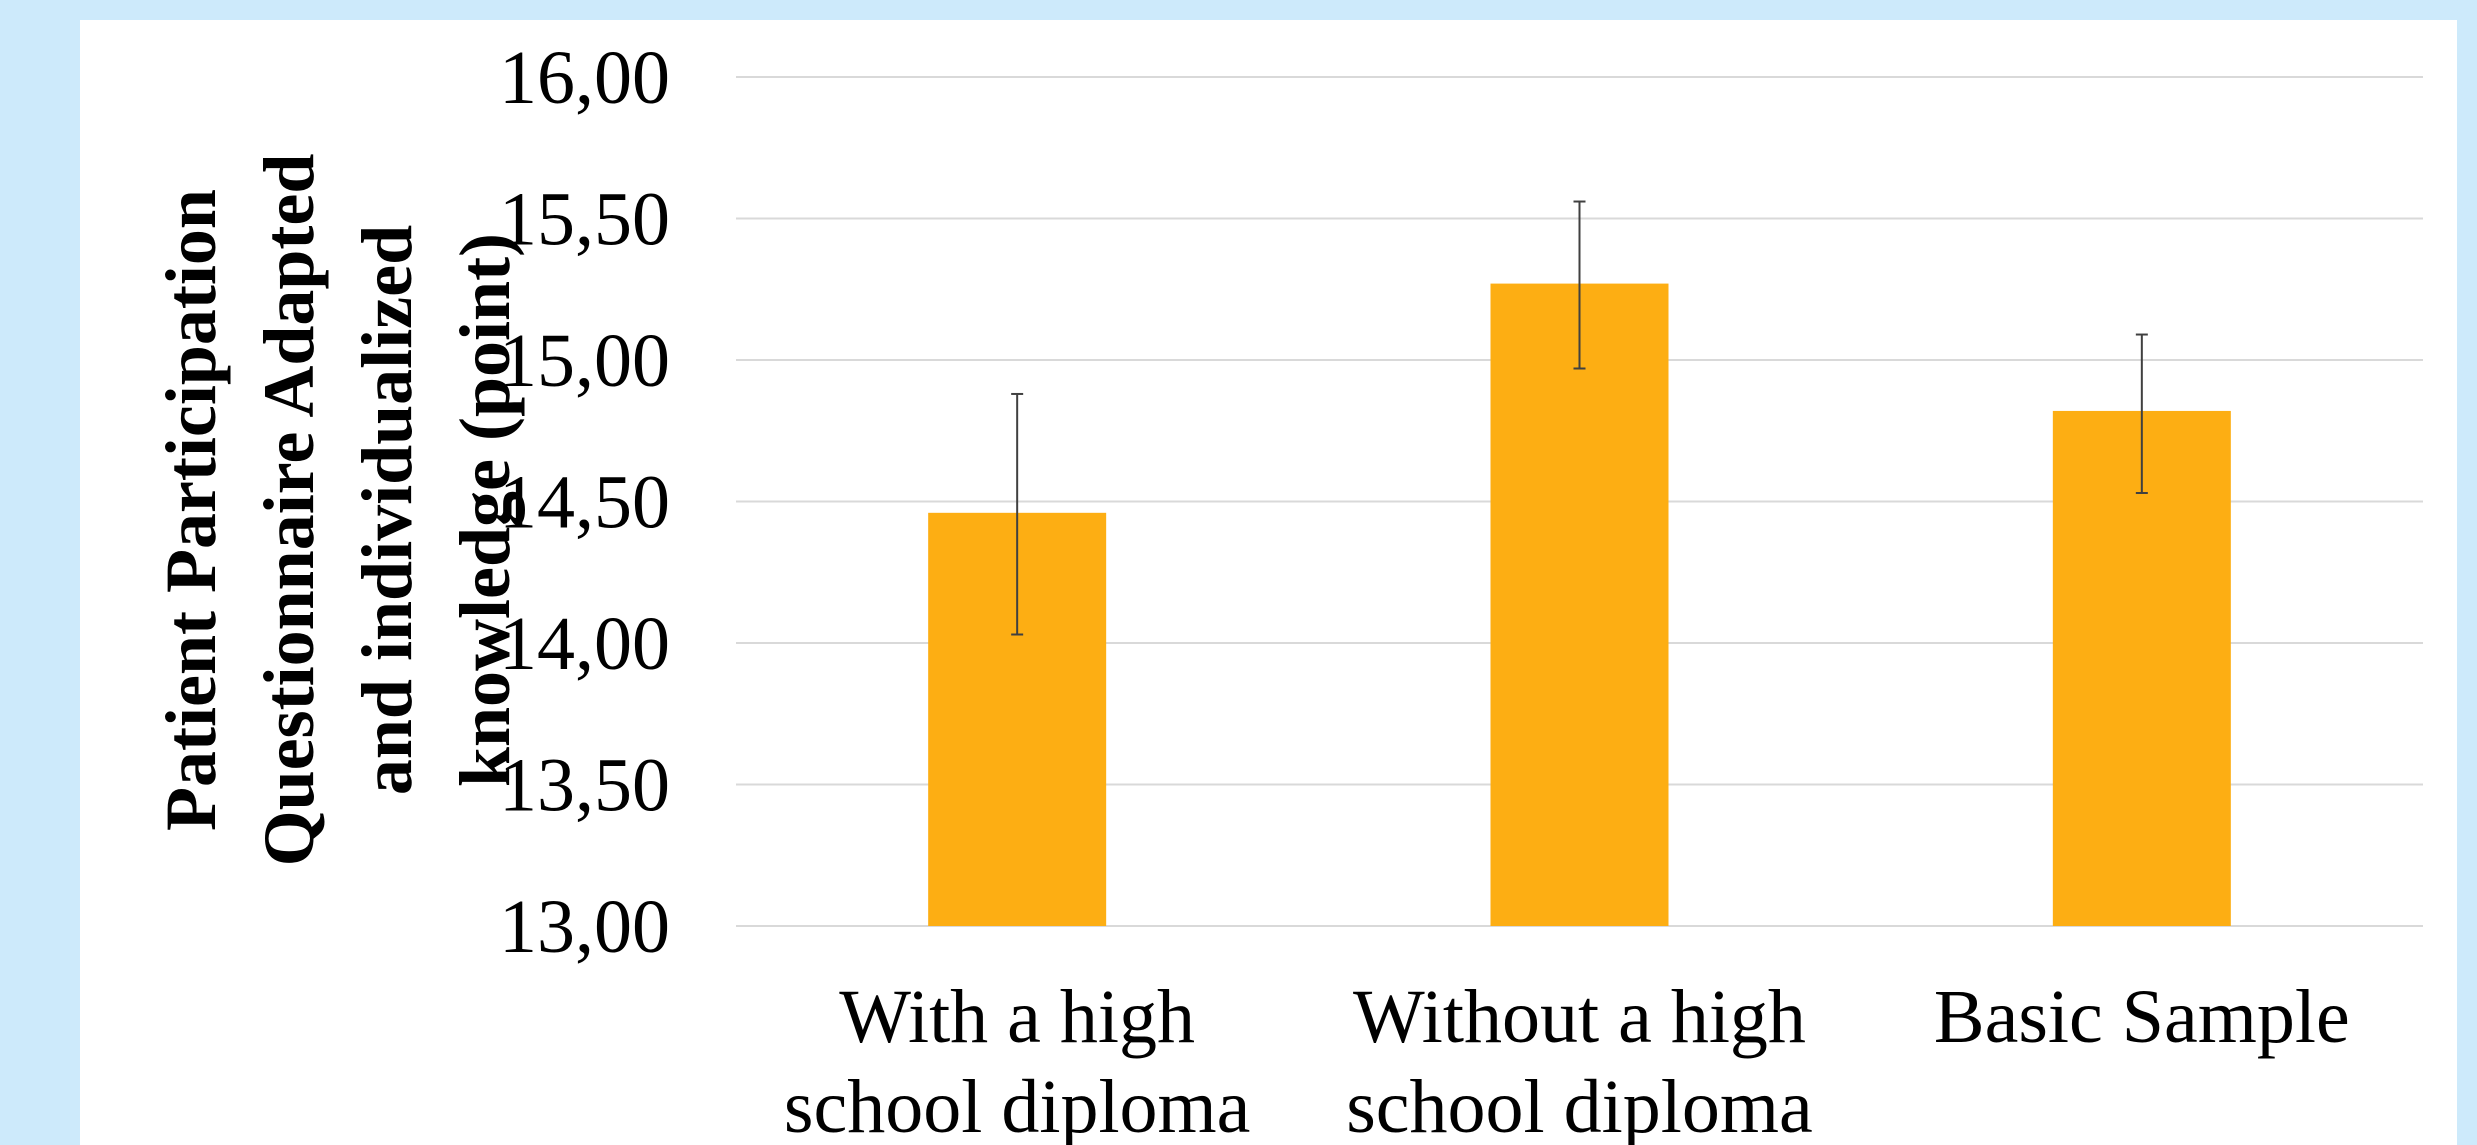 The width and height of the screenshot is (2477, 1145). I want to click on y-tick-label: 16,00, so click(584, 78).